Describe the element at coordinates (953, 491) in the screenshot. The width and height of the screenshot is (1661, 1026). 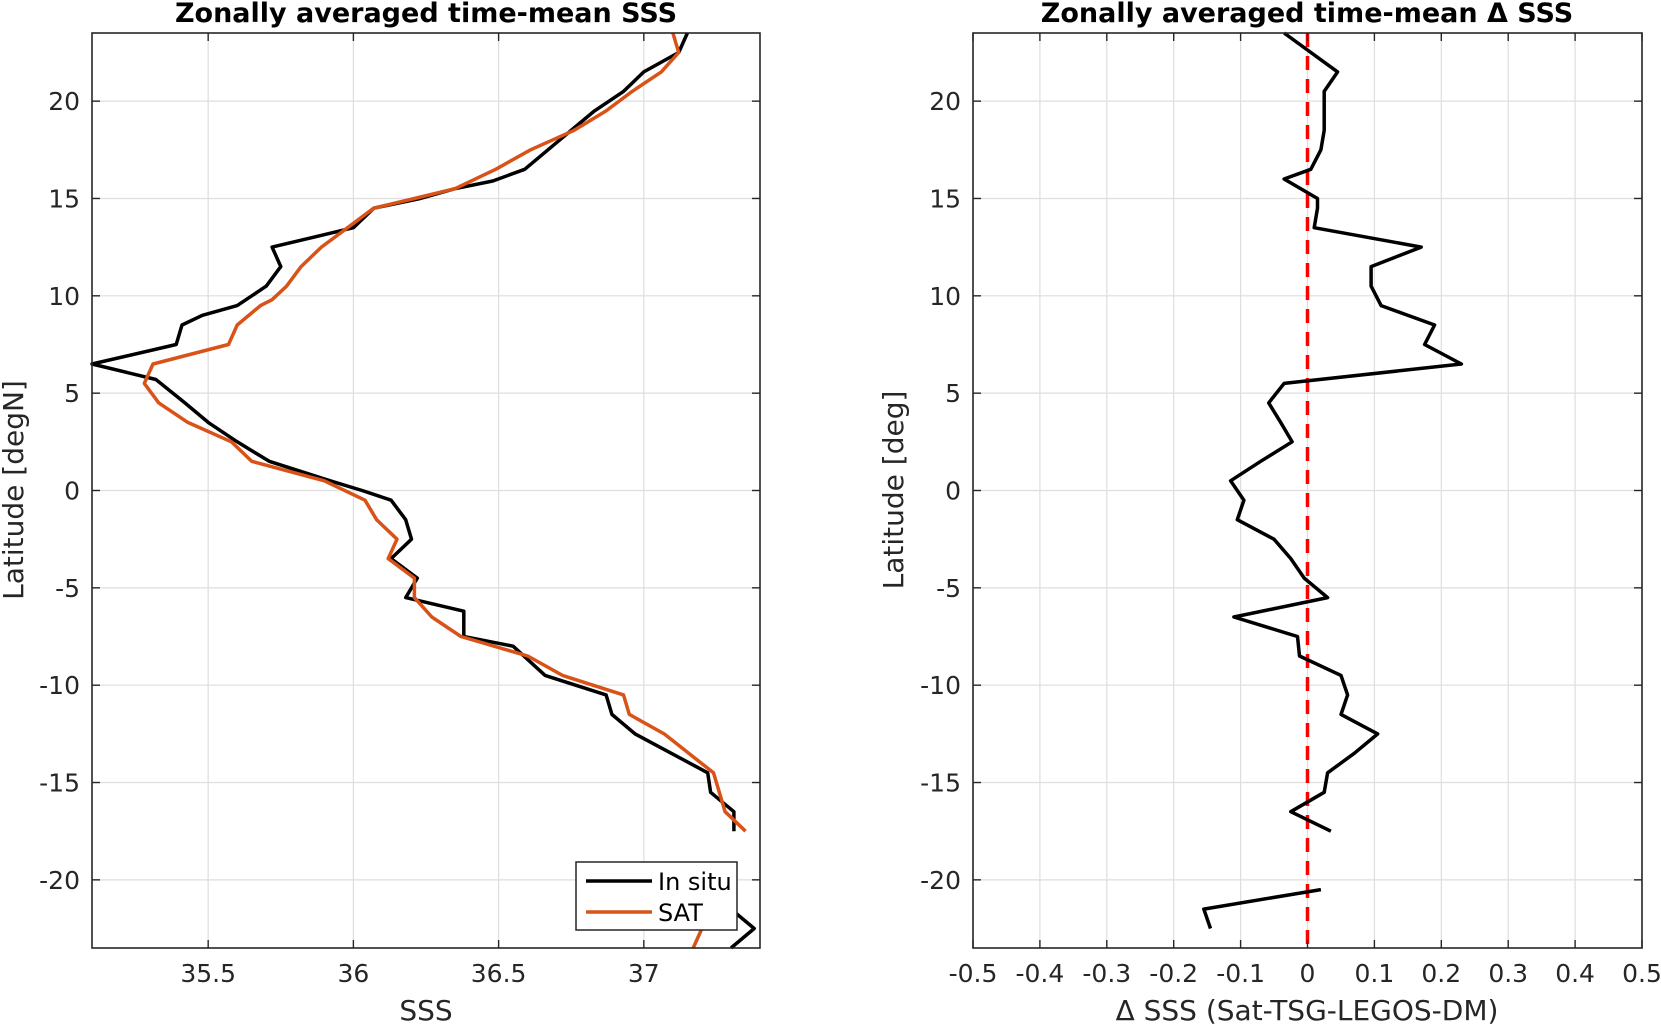
I see `delta-y-tick-label: 0` at that location.